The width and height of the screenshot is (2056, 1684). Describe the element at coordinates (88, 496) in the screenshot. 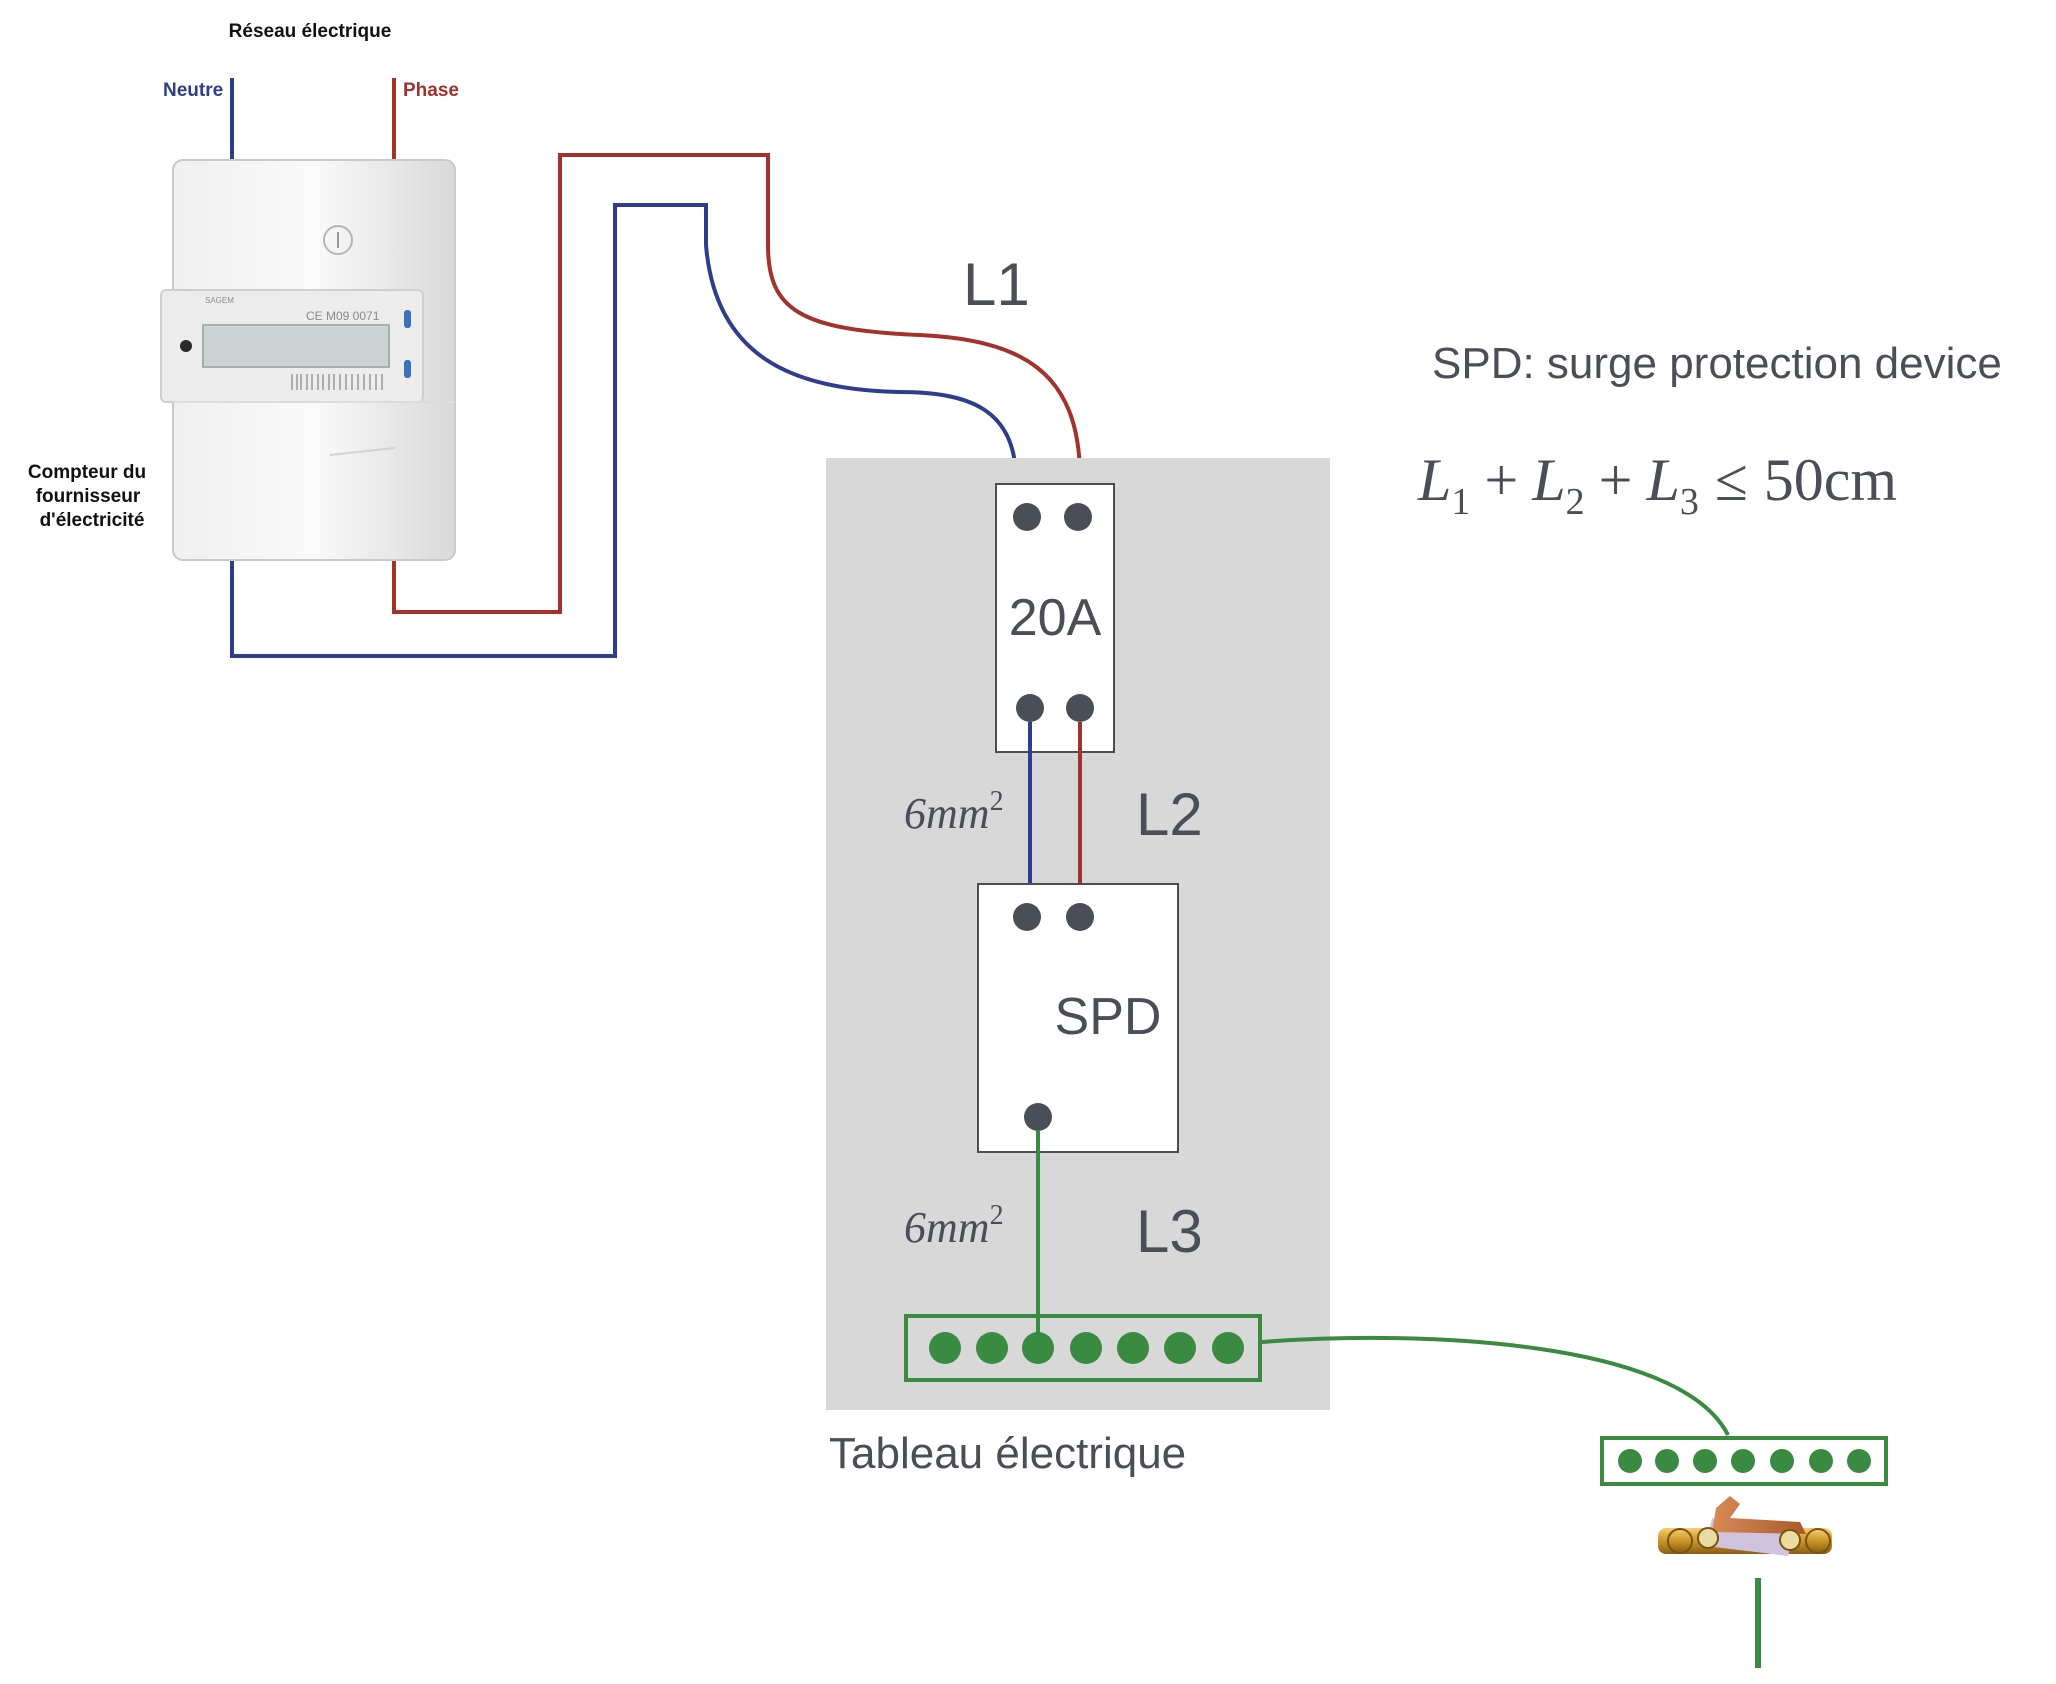

I see `meter-label-line-2: fournisseur` at that location.